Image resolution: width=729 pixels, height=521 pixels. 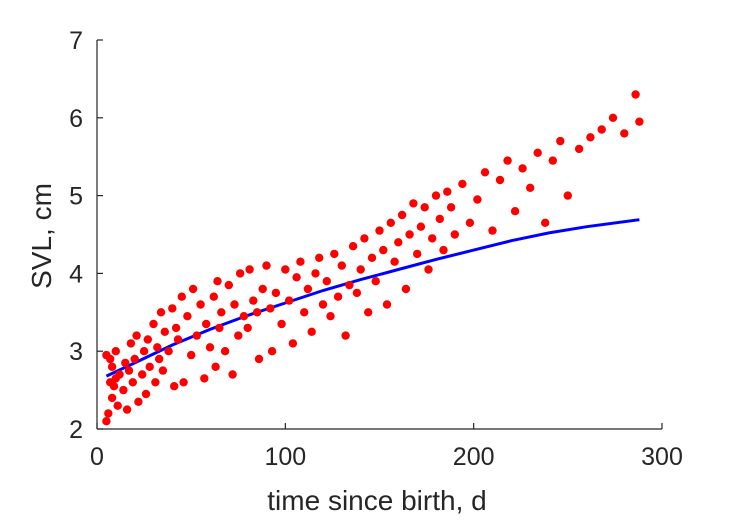 What do you see at coordinates (76, 197) in the screenshot?
I see `y-tick-label: 5` at bounding box center [76, 197].